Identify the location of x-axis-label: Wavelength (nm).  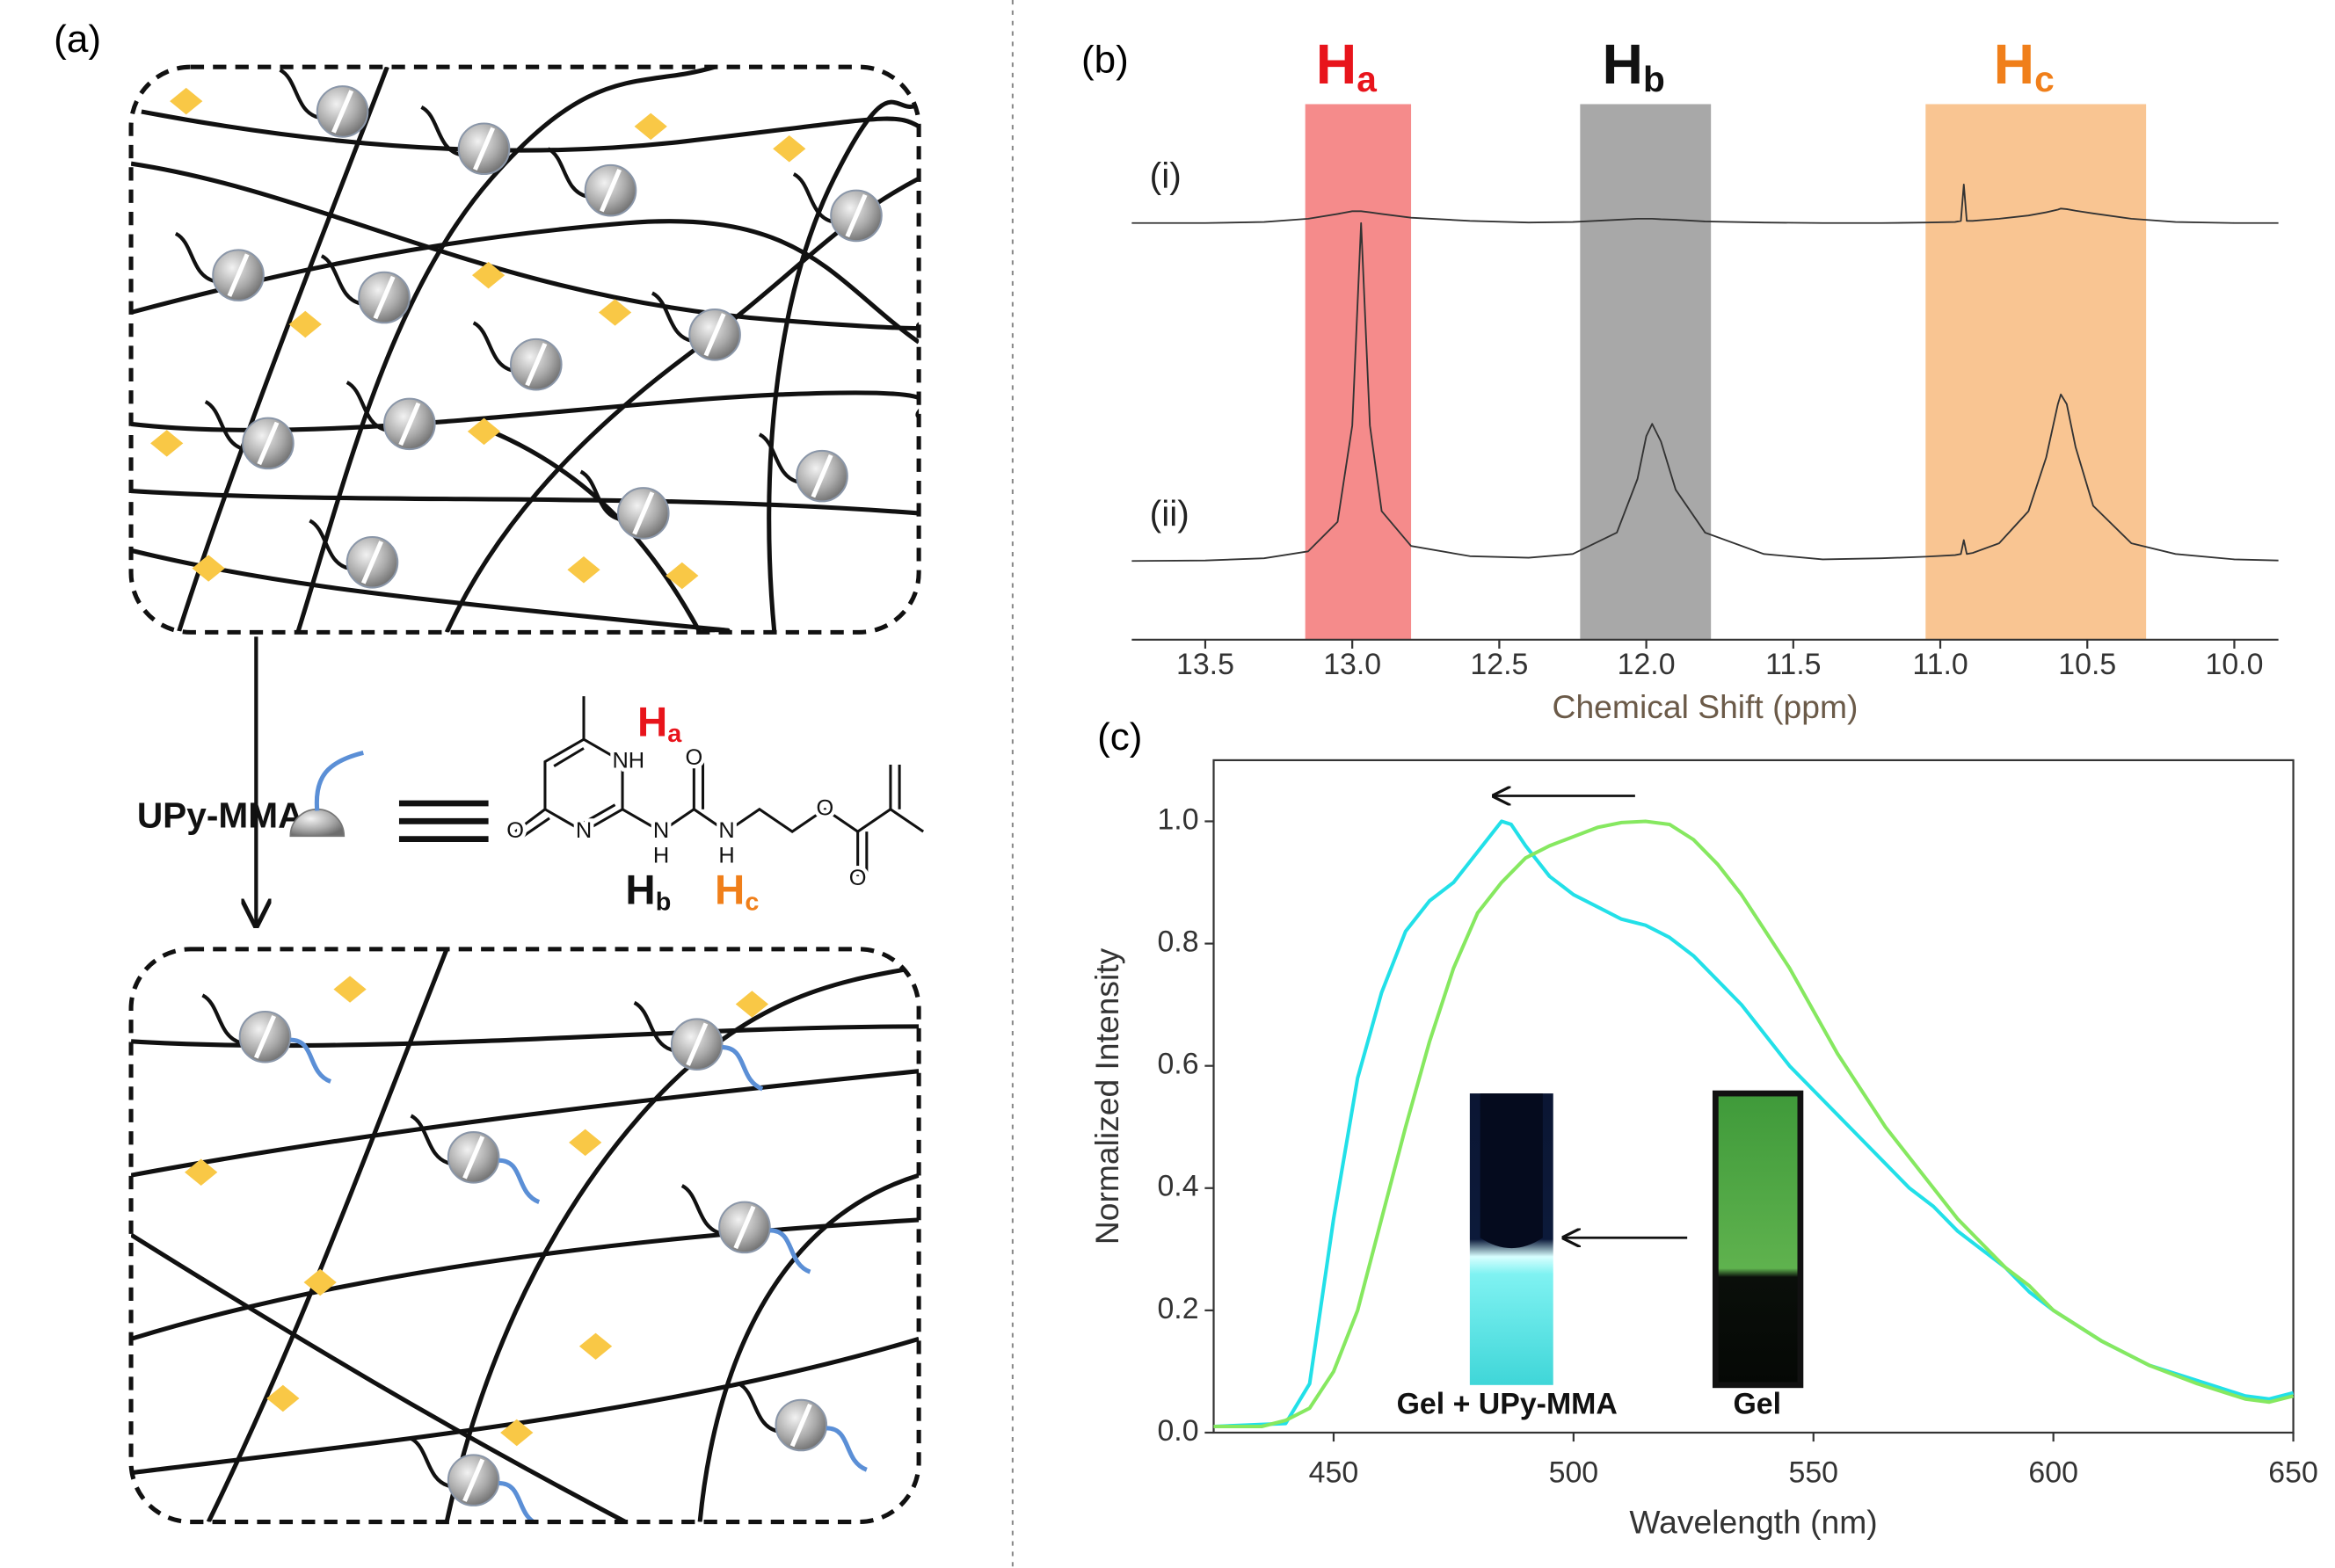
(1753, 1522).